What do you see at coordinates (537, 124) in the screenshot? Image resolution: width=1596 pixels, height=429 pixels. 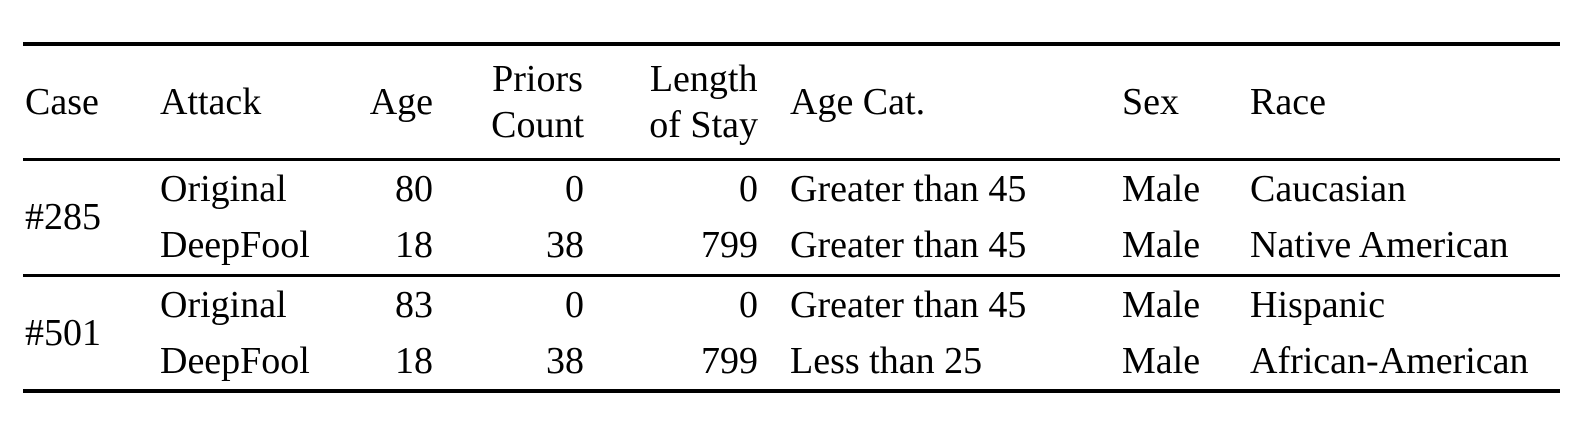 I see `priors-count-label-line2: Count` at bounding box center [537, 124].